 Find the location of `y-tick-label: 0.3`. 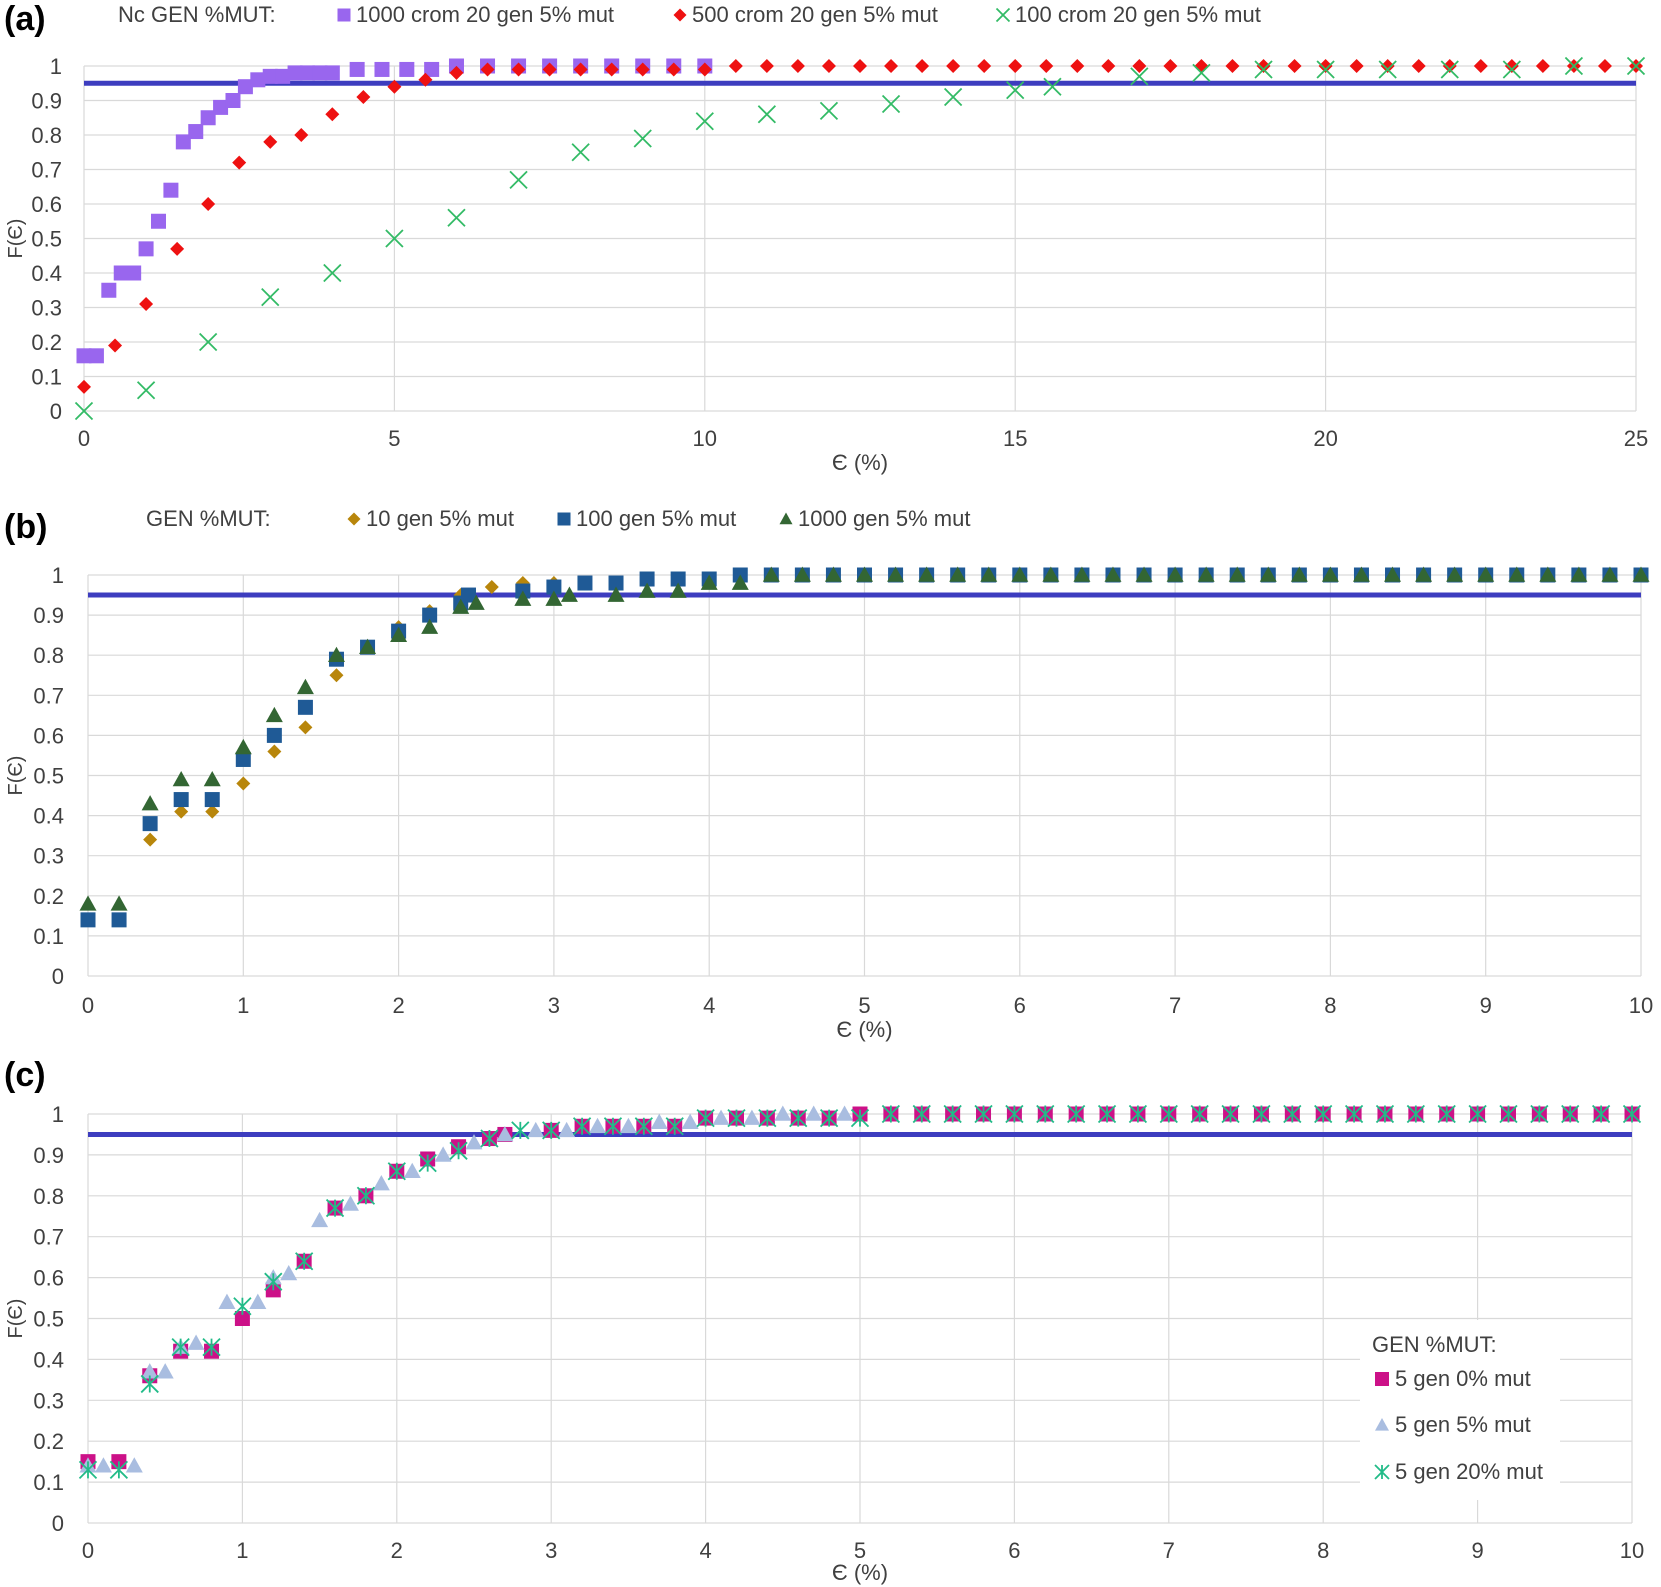

y-tick-label: 0.3 is located at coordinates (46, 308).